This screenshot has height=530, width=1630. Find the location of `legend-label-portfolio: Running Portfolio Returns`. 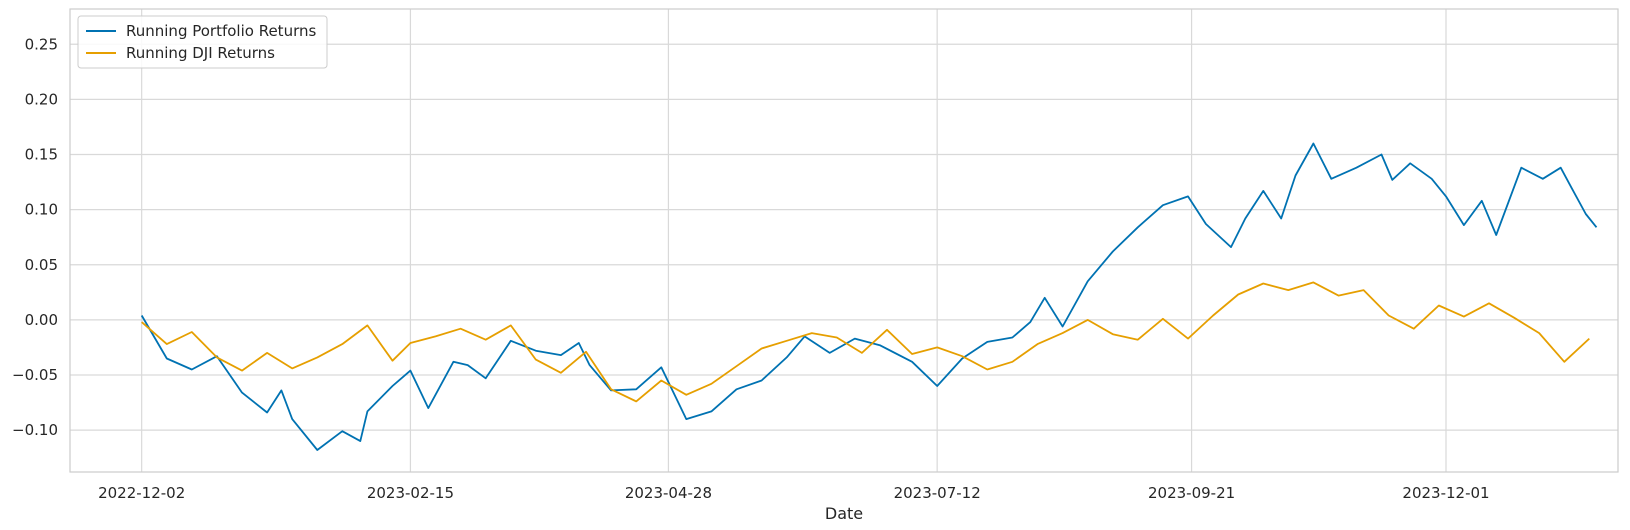

legend-label-portfolio: Running Portfolio Returns is located at coordinates (221, 31).